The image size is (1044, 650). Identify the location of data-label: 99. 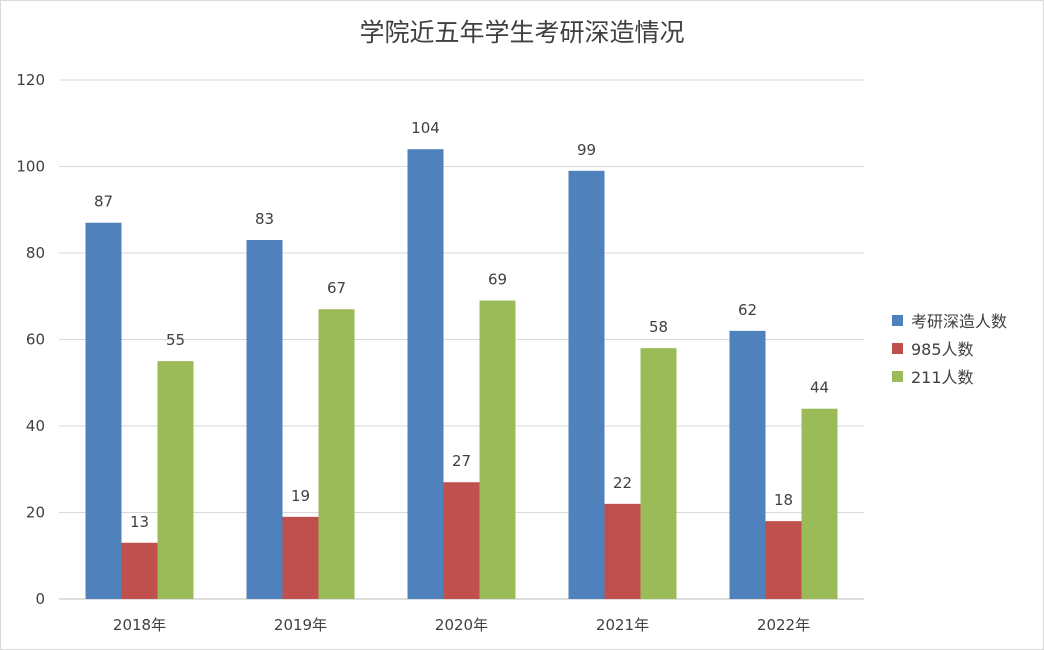
(586, 150).